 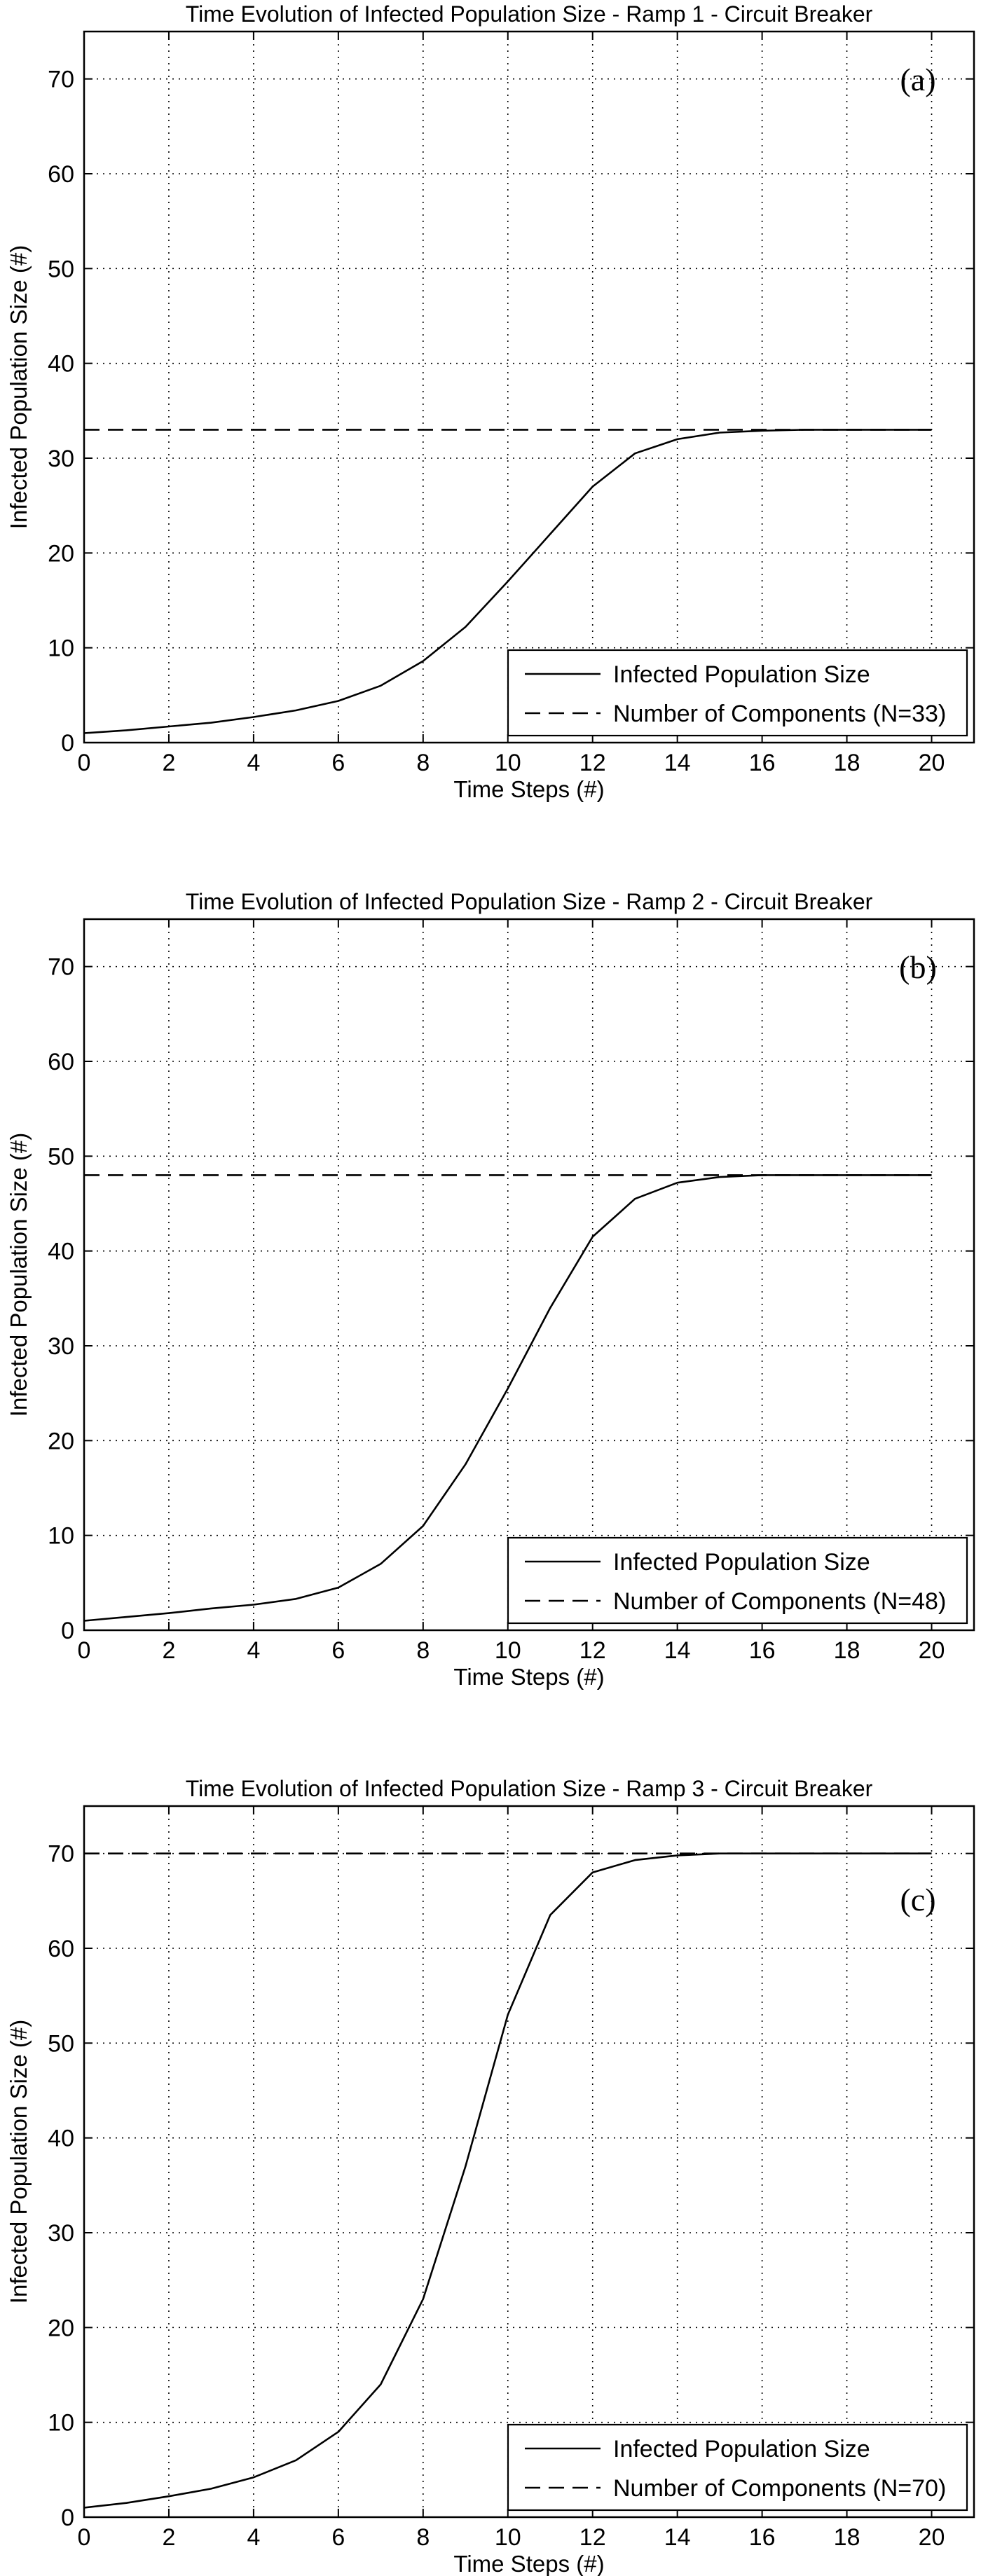 What do you see at coordinates (779, 2488) in the screenshot?
I see `legend-entry: Number of Components (N=70)` at bounding box center [779, 2488].